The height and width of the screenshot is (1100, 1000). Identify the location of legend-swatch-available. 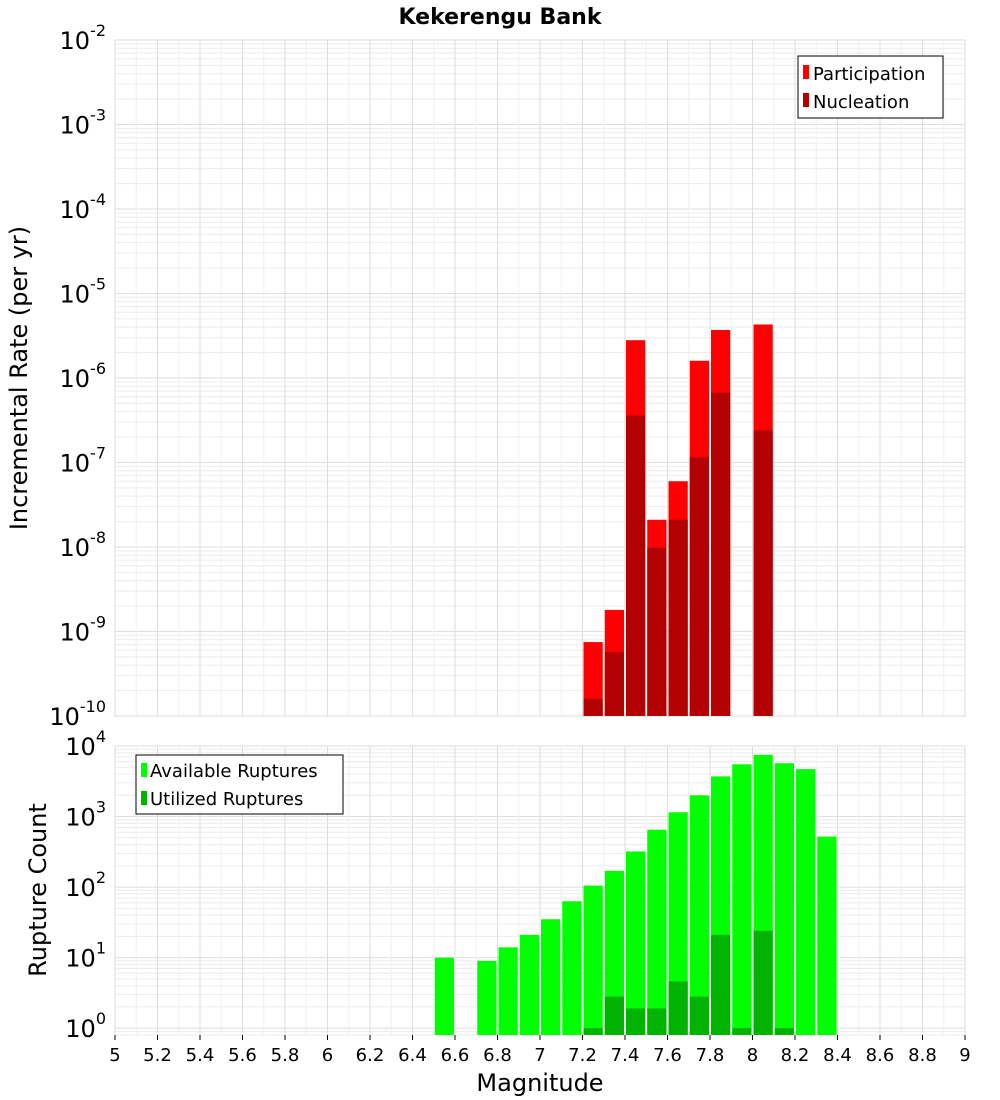
(144, 770).